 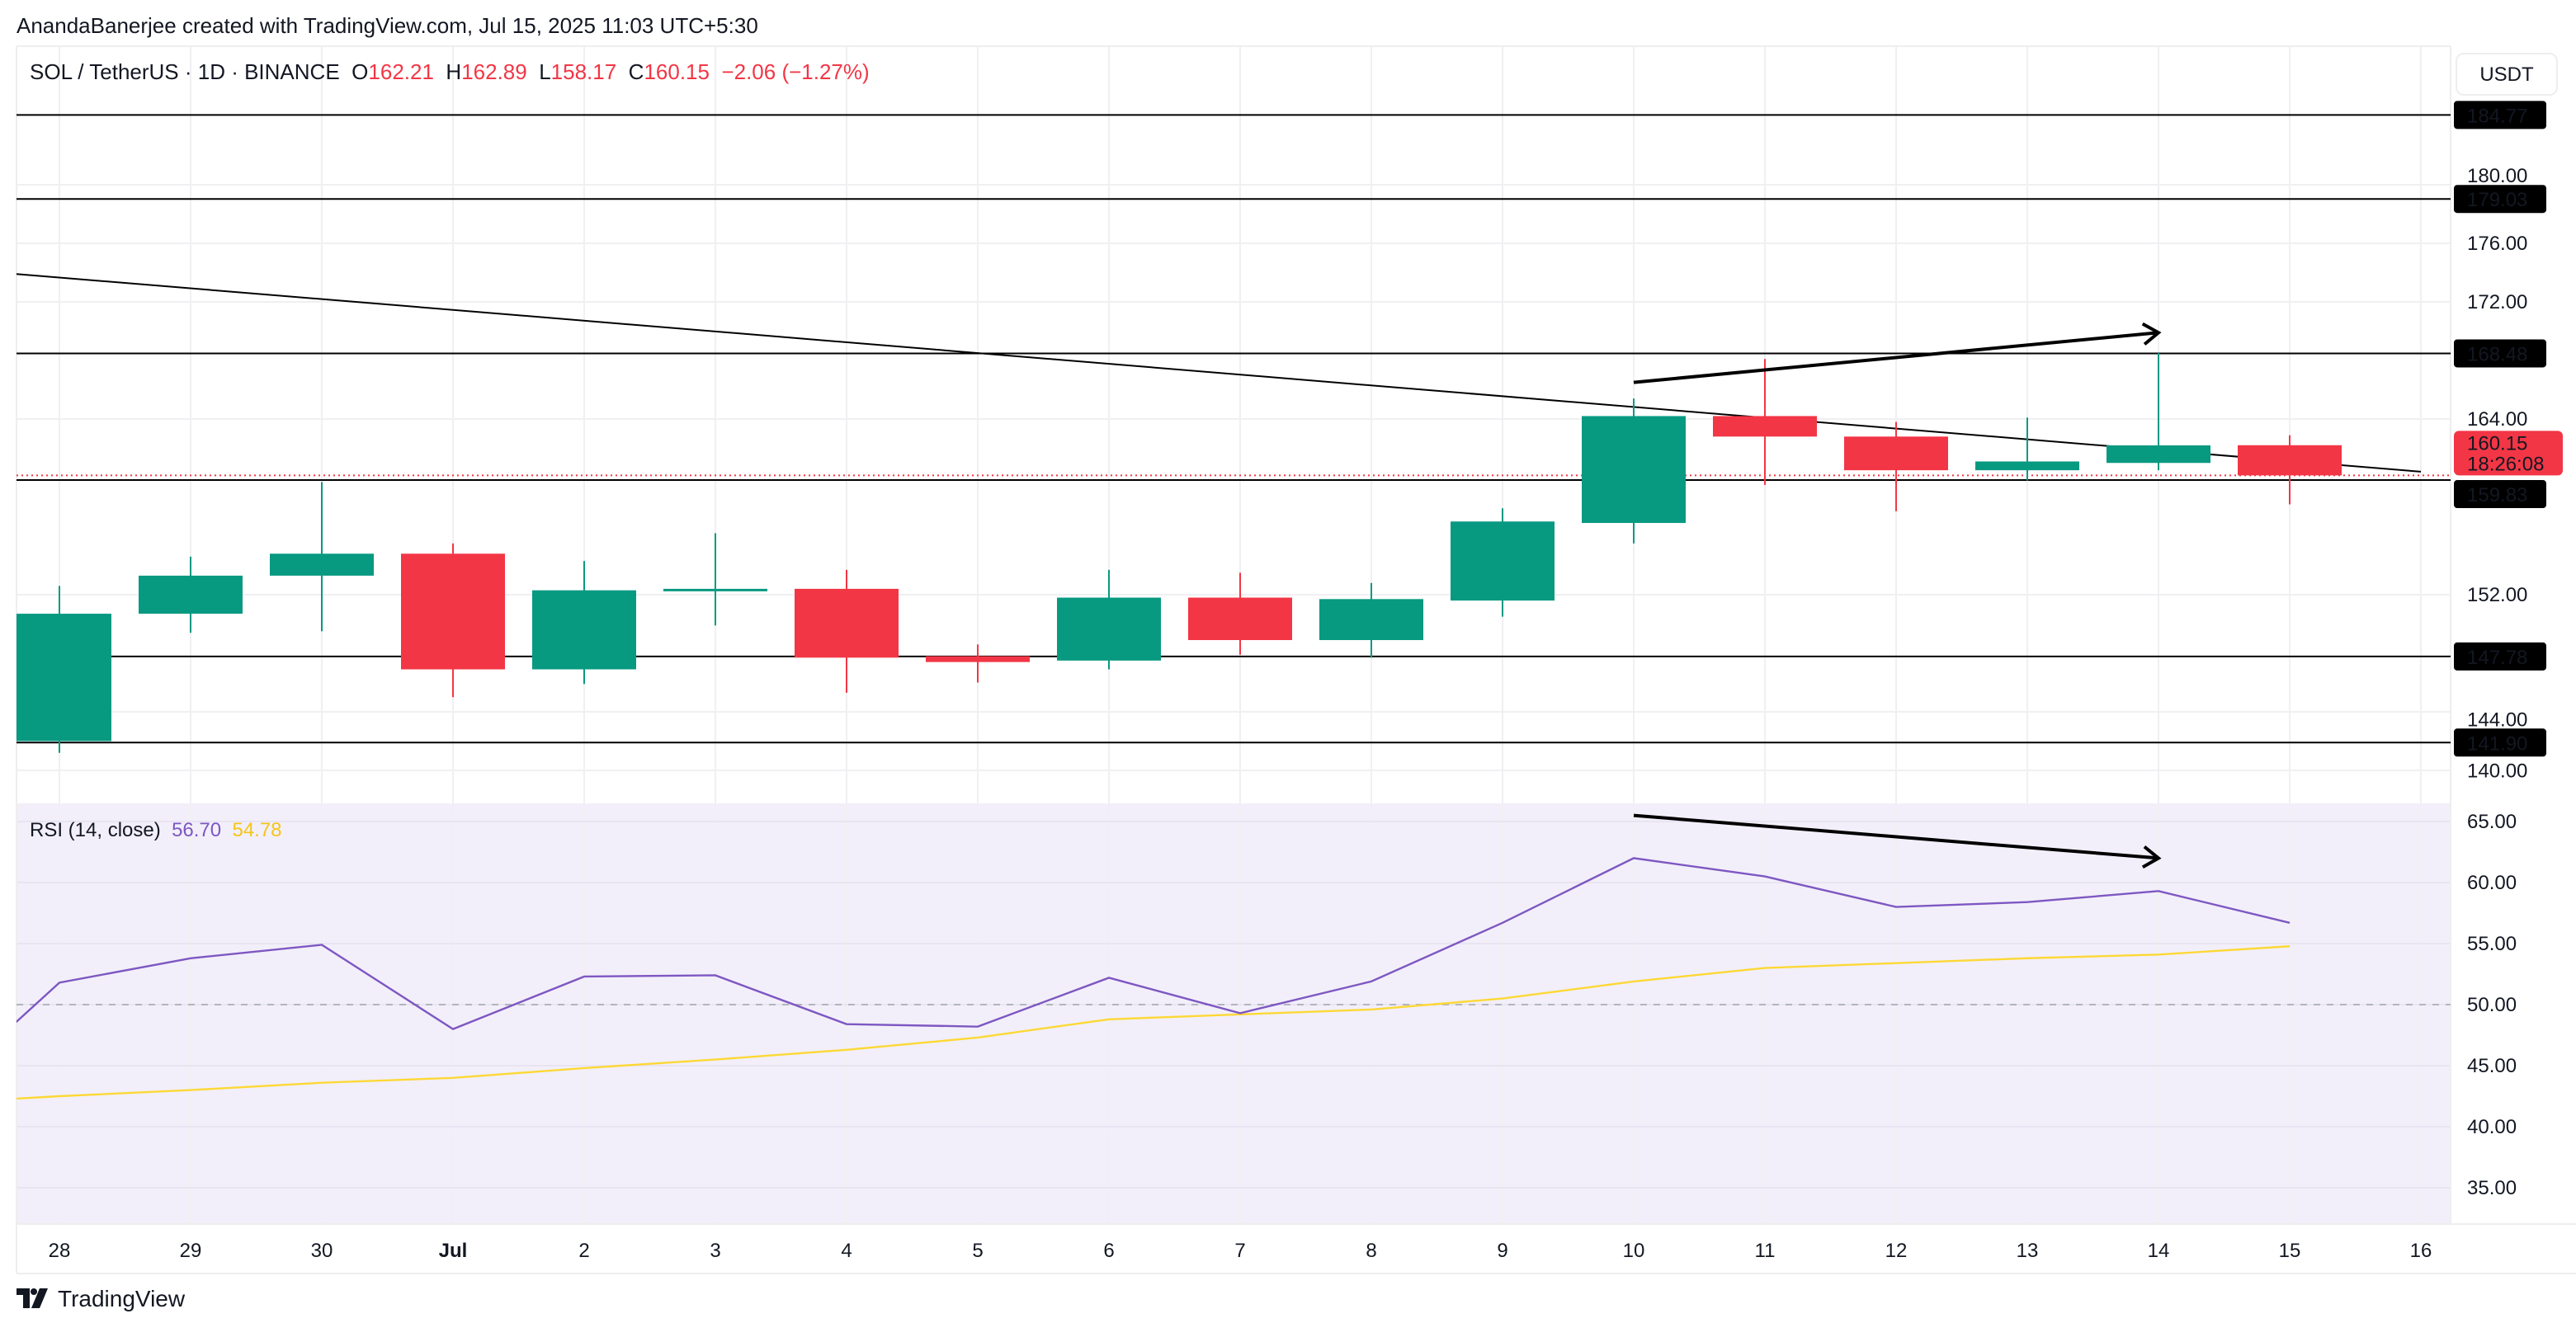 I want to click on date-tick-label: 2, so click(x=583, y=1251).